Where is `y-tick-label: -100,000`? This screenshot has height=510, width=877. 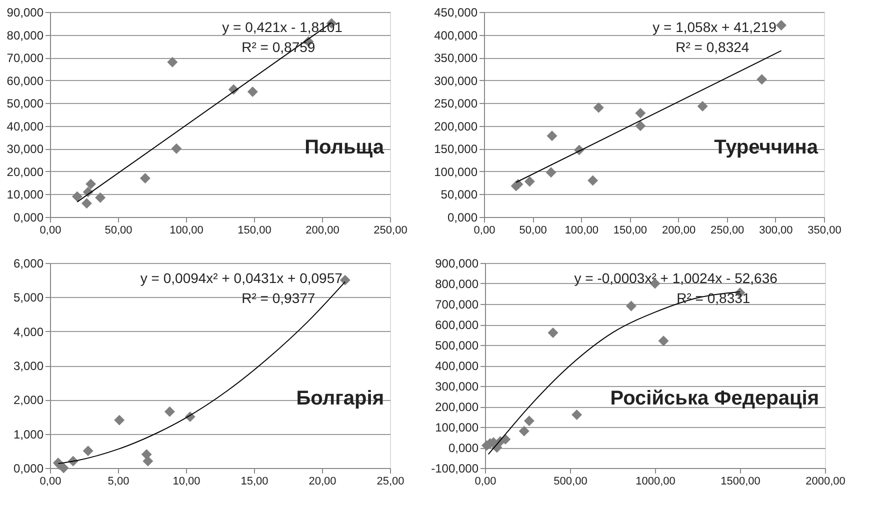
y-tick-label: -100,000 is located at coordinates (455, 469).